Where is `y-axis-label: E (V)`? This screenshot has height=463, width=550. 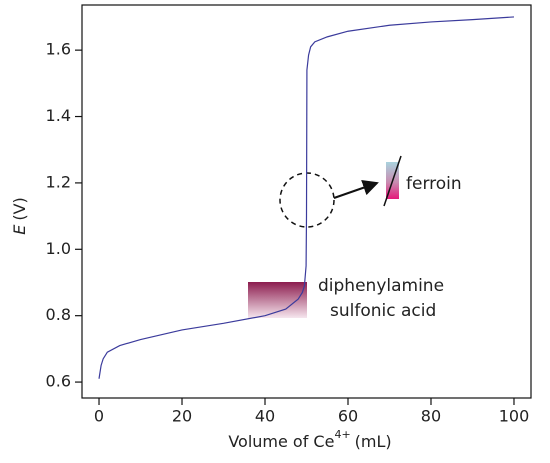 y-axis-label: E (V) is located at coordinates (19, 216).